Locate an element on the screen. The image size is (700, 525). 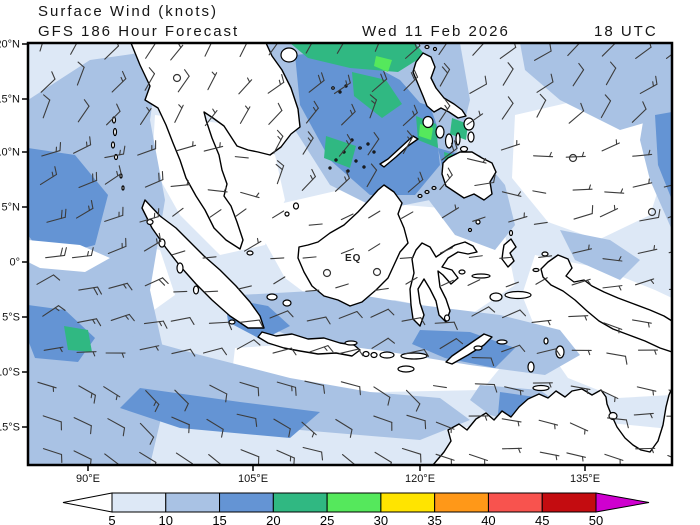
lat-label: 0° is located at coordinates (14, 263).